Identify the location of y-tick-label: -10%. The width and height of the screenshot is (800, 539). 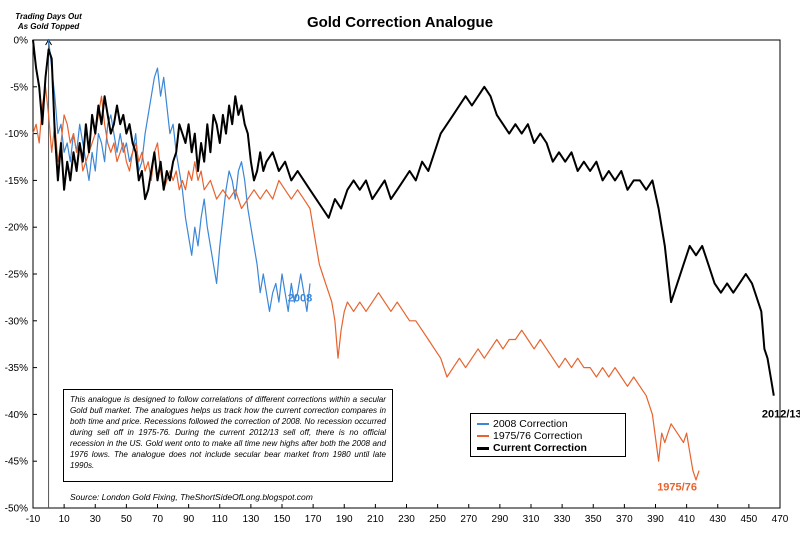
(16, 134).